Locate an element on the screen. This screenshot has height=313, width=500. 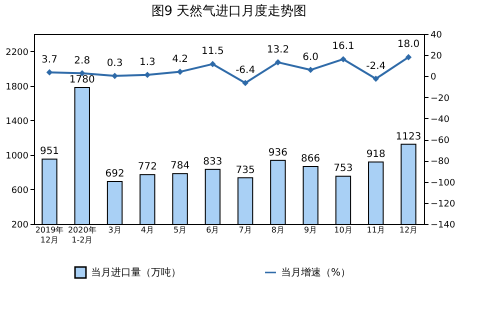
data-label: 936 is located at coordinates (278, 152).